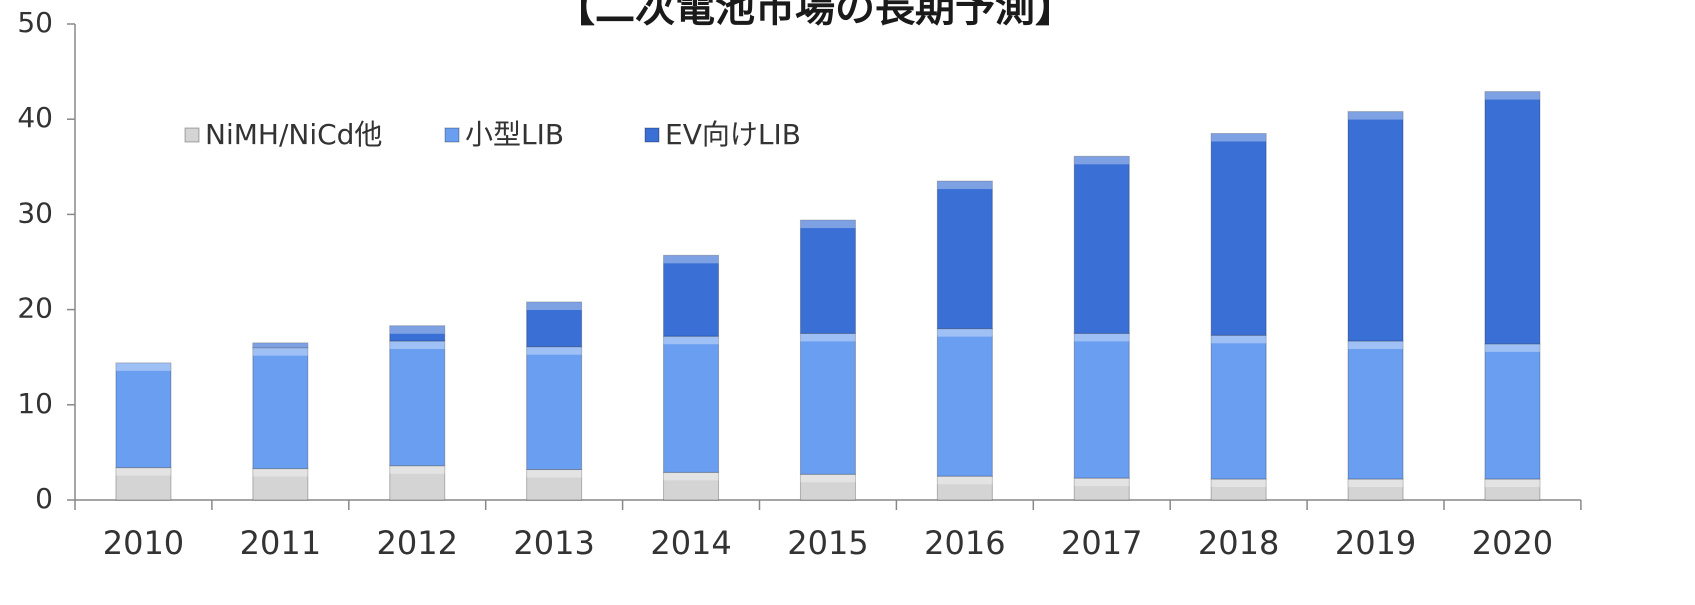  I want to click on legend-label: 小型LIB, so click(514, 134).